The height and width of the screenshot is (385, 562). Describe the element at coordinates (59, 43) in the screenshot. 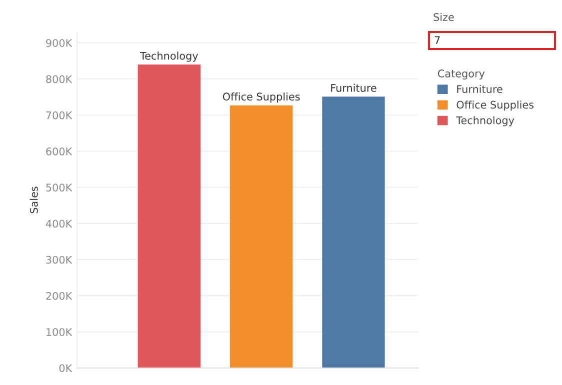

I see `y-tick-label: 900K` at that location.